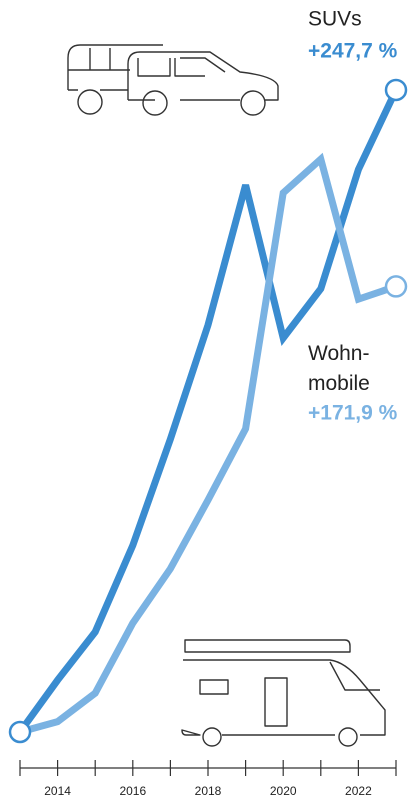 This screenshot has height=800, width=413. What do you see at coordinates (335, 19) in the screenshot?
I see `series-name: SUVs` at bounding box center [335, 19].